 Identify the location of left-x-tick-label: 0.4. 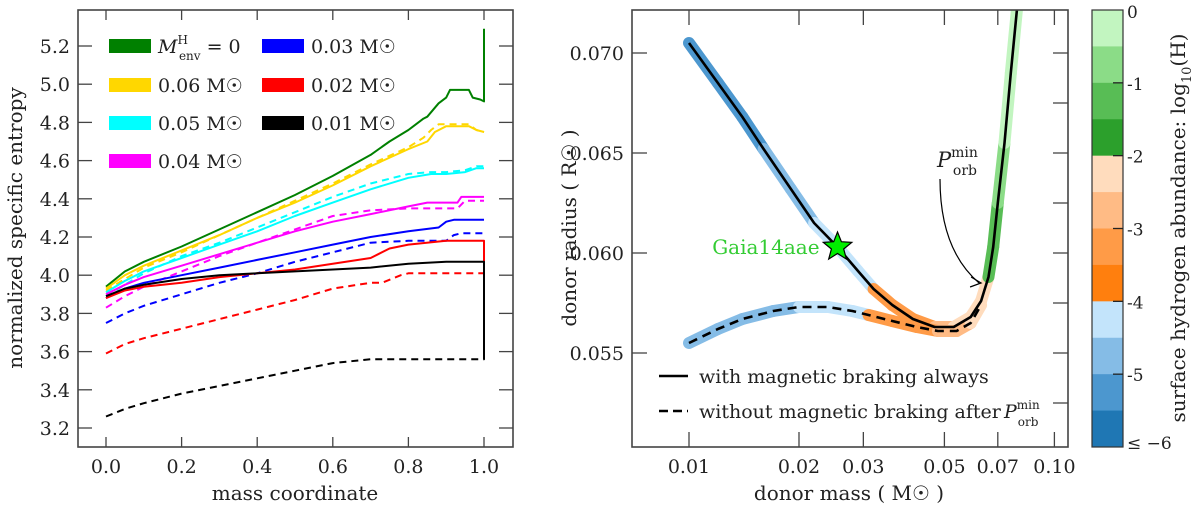
(257, 467).